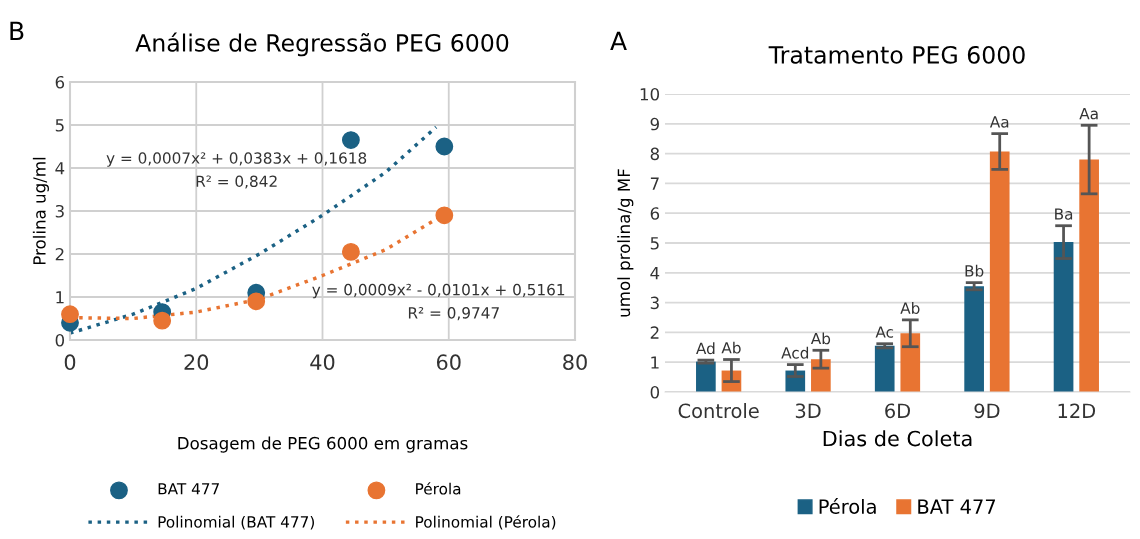 This screenshot has height=539, width=1140. I want to click on legend-label: Polinomial (BAT 477), so click(236, 522).